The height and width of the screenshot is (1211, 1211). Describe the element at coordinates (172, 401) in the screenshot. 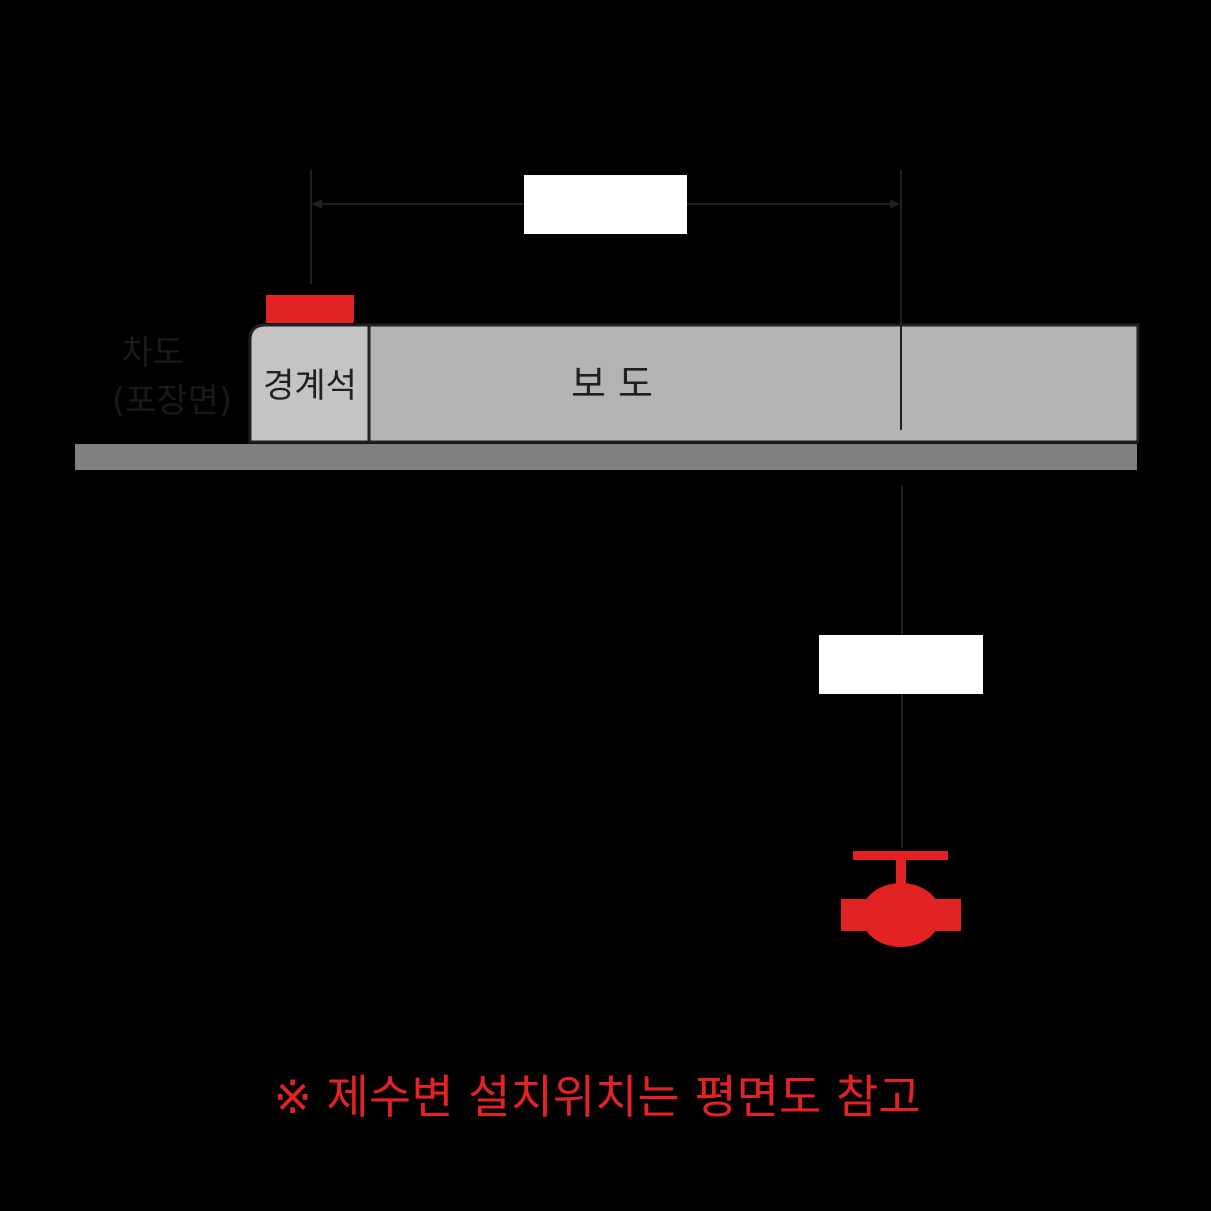

I see `roadway-label-line2: (포장면)` at that location.